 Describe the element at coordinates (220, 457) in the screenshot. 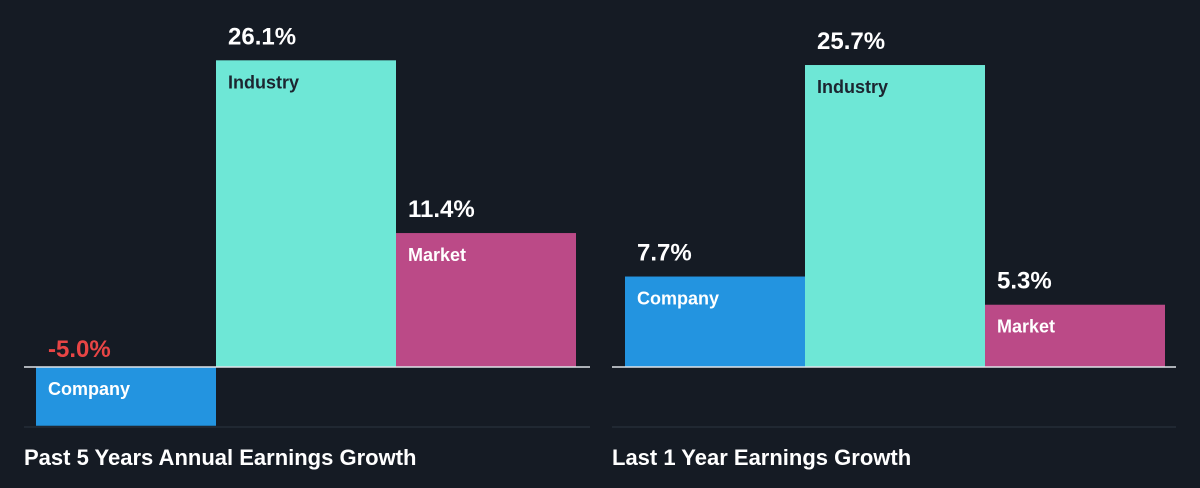

I see `panel-title: Past 5 Years Annual Earnings Growth` at that location.